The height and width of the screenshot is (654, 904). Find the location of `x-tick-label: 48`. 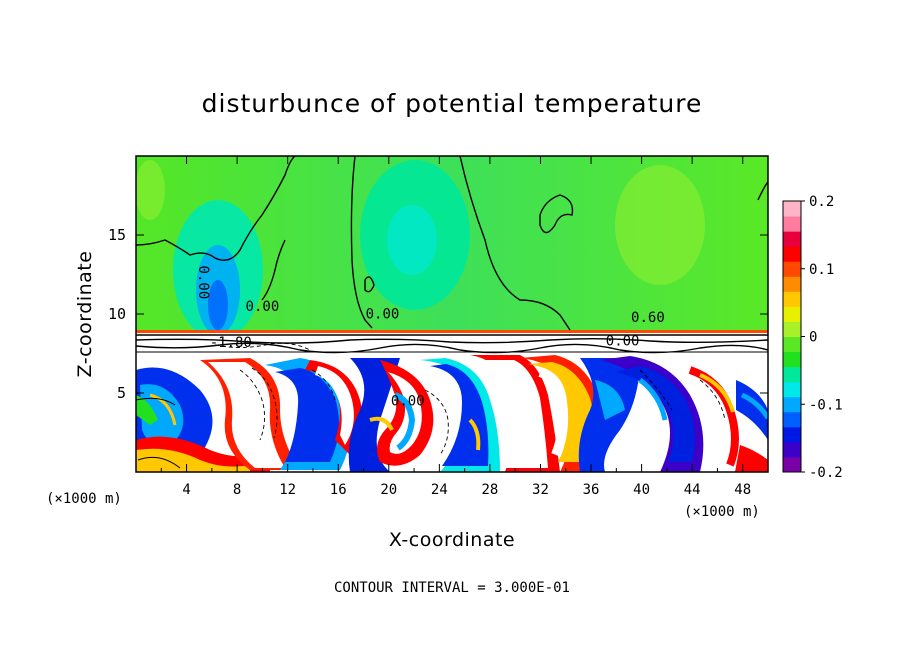

x-tick-label: 48 is located at coordinates (742, 490).